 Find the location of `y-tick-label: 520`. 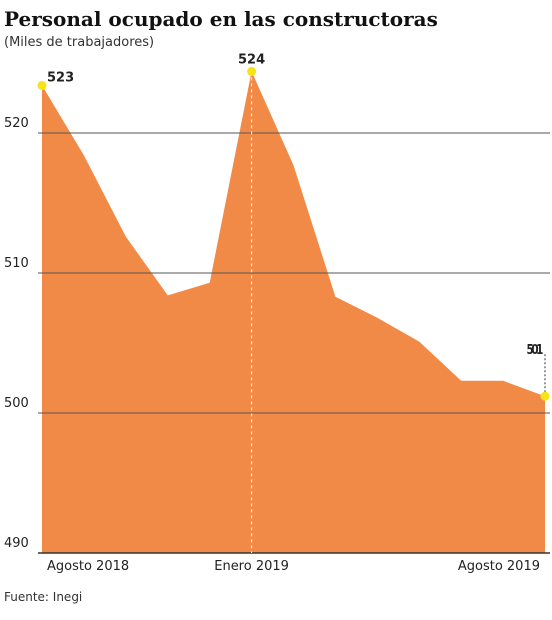

y-tick-label: 520 is located at coordinates (16, 123).